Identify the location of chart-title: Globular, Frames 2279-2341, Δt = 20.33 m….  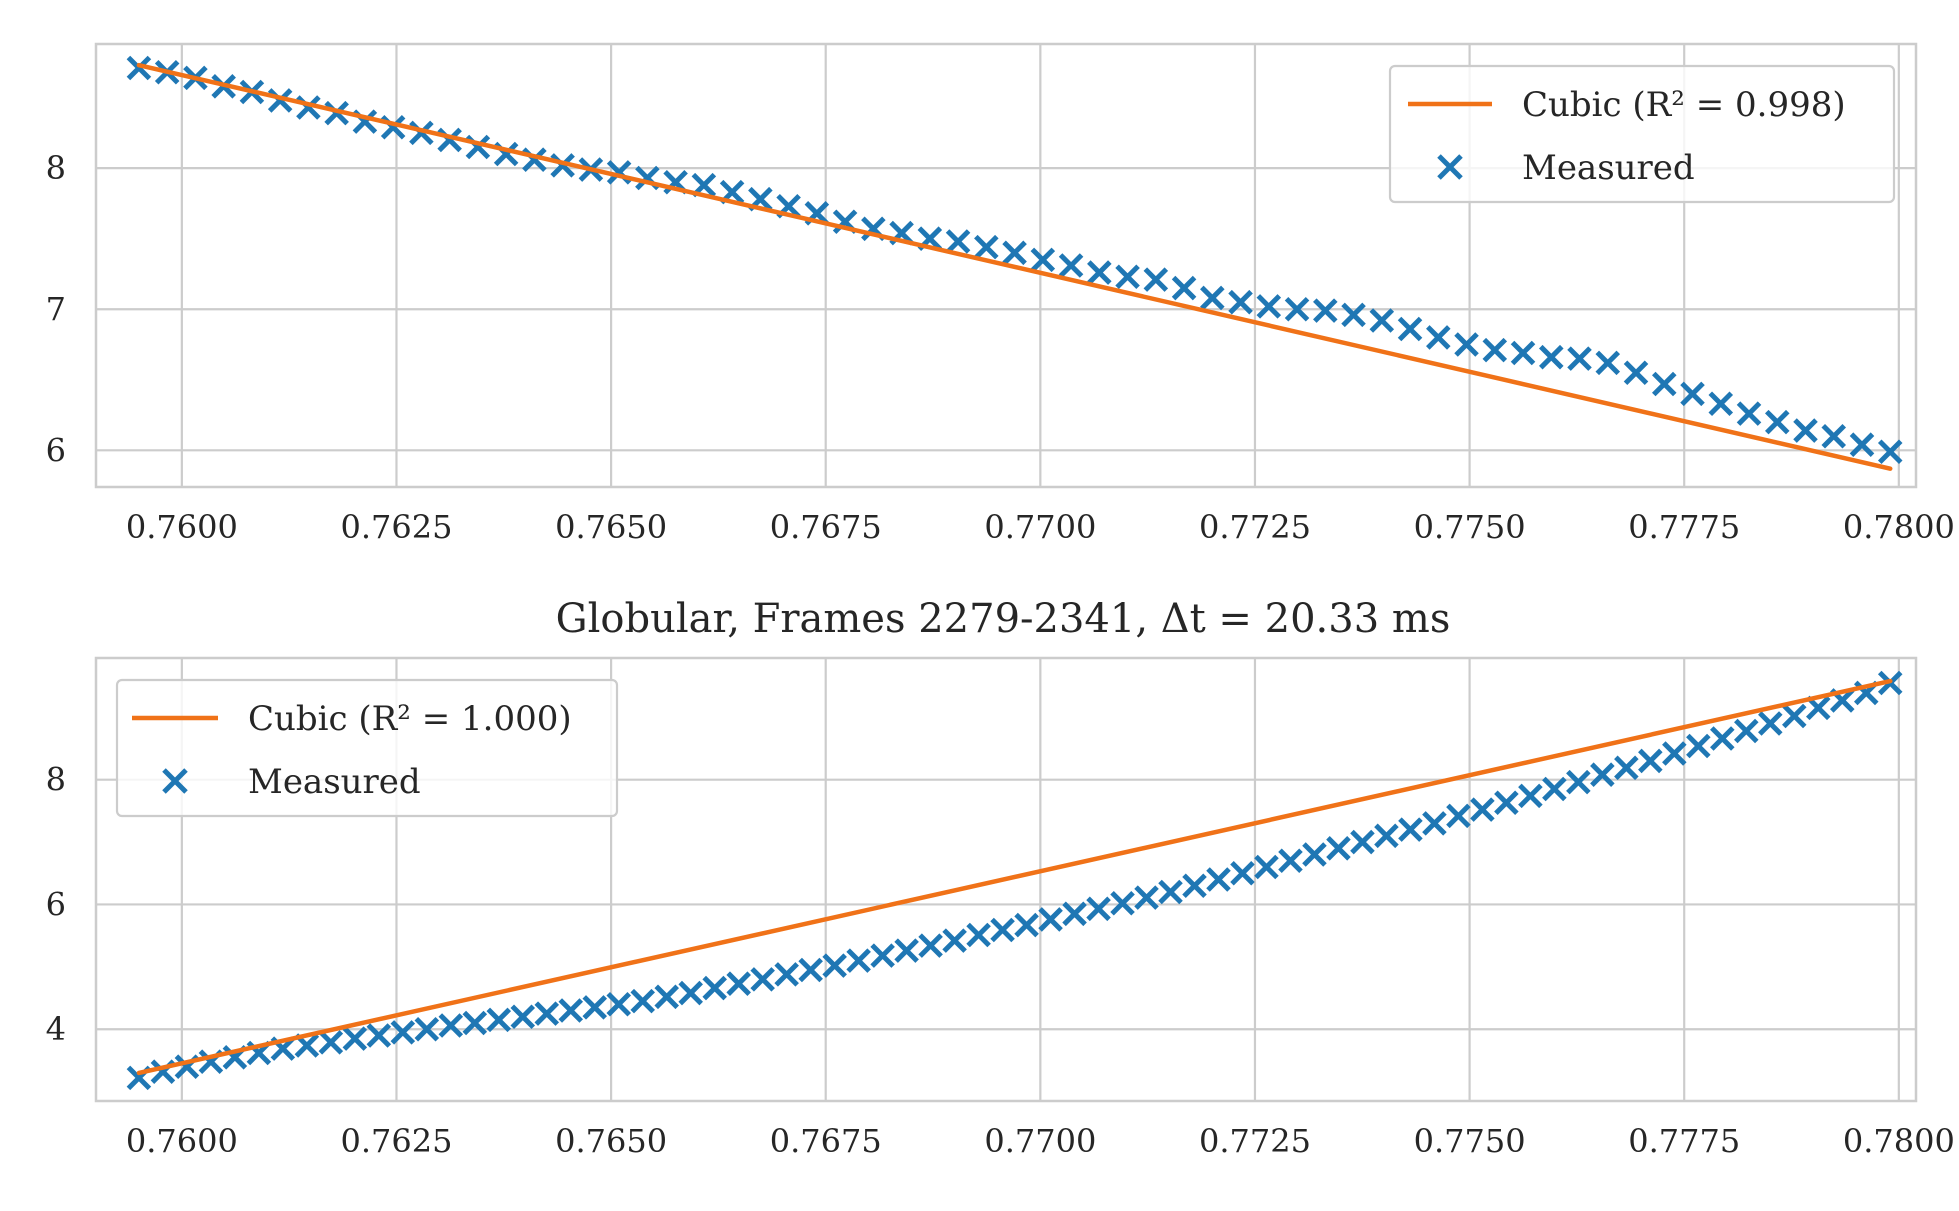
(1003, 619).